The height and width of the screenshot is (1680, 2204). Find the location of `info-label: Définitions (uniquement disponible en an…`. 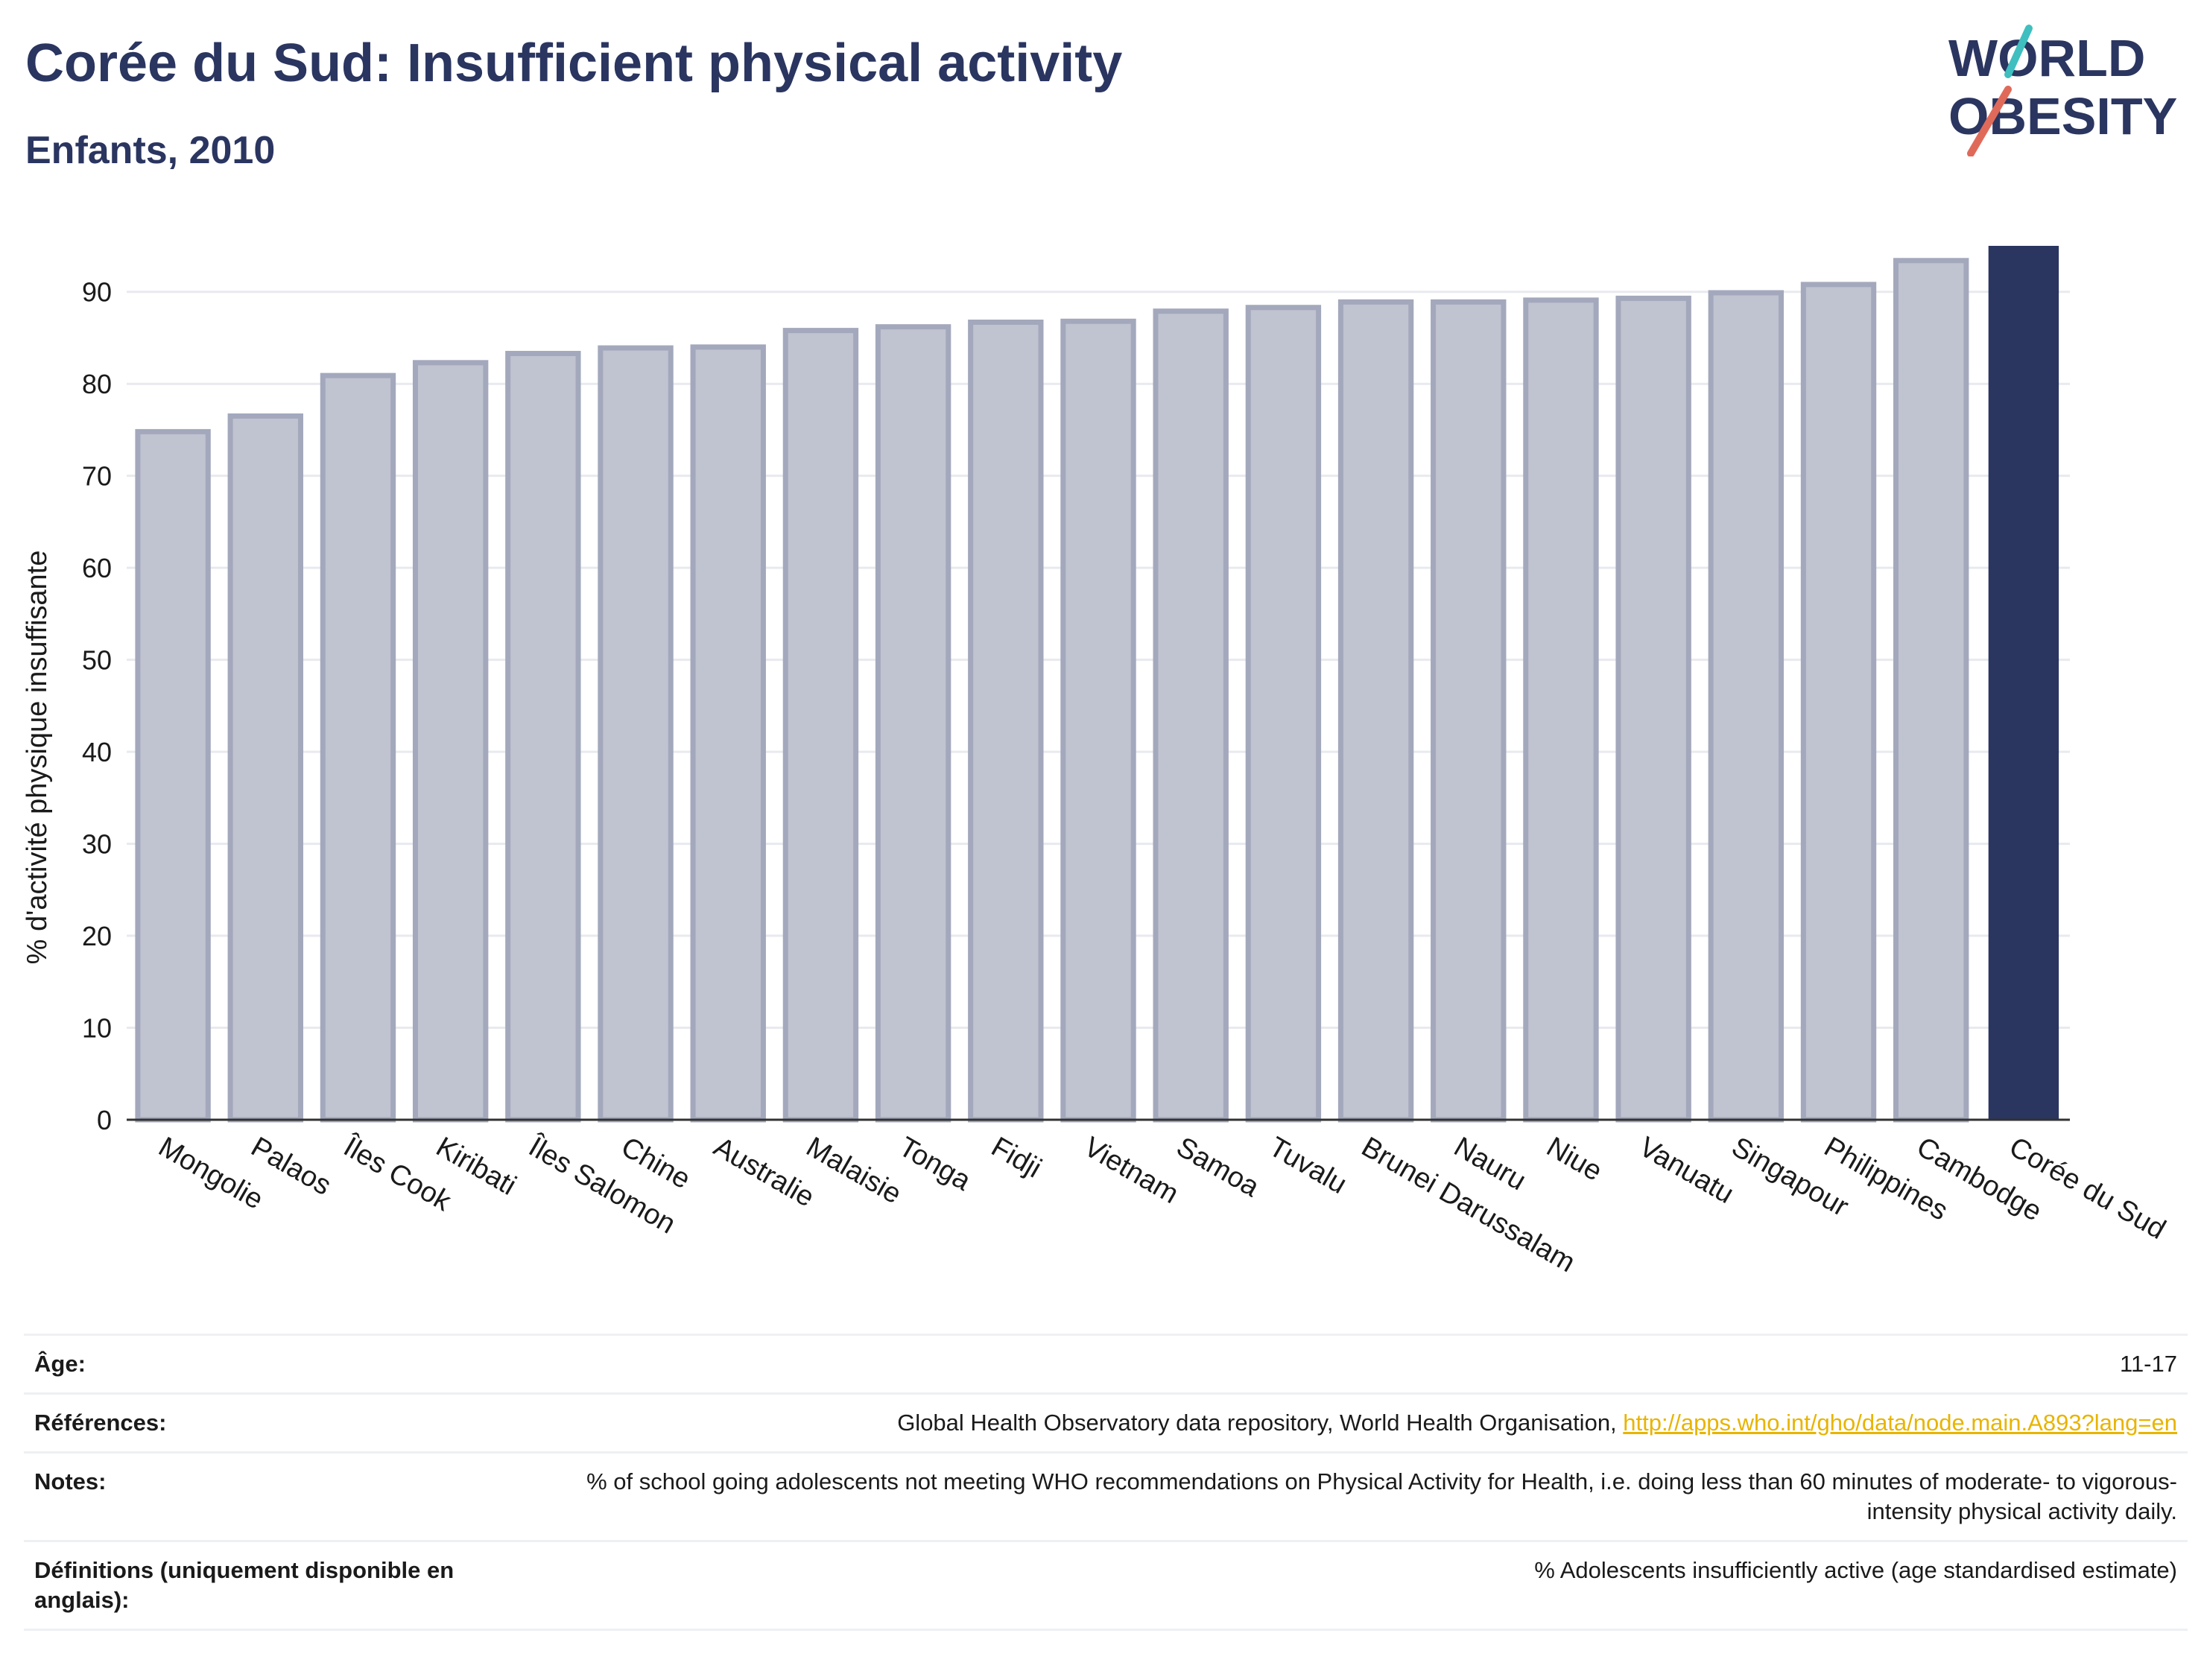

info-label: Définitions (uniquement disponible en an… is located at coordinates (273, 1586).